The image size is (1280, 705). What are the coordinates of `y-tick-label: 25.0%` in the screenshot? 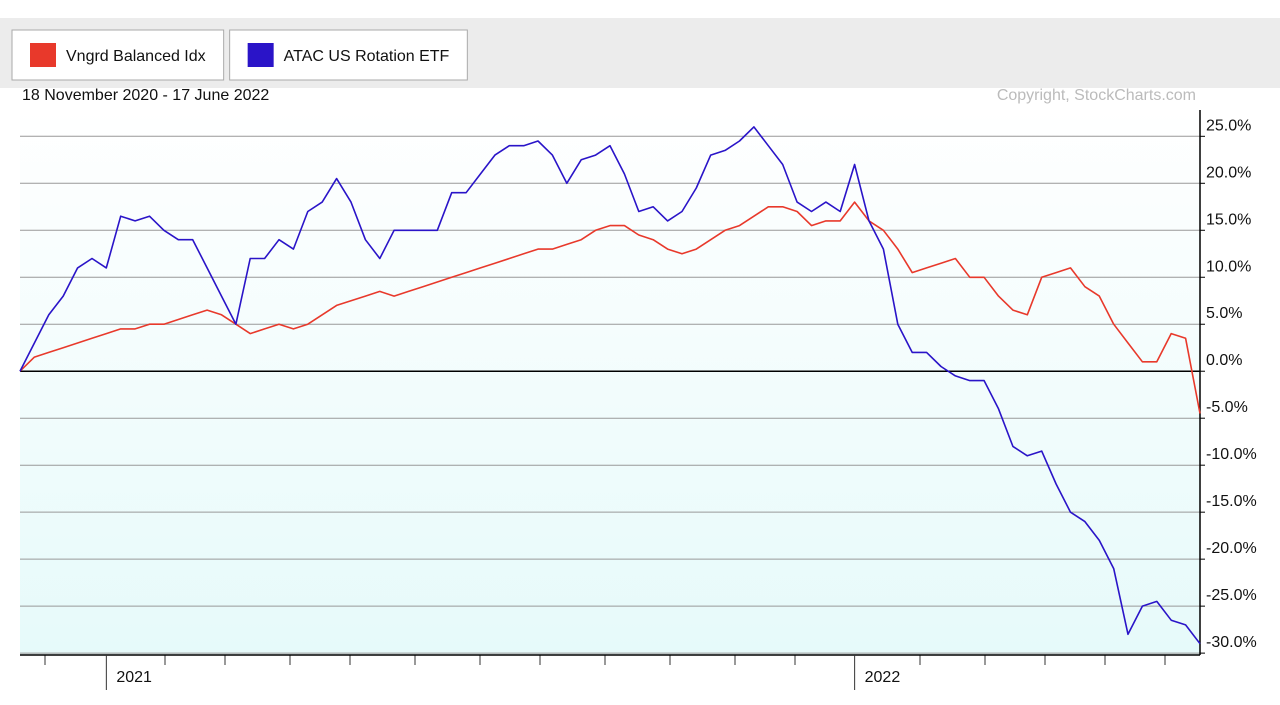 It's located at (1228, 125).